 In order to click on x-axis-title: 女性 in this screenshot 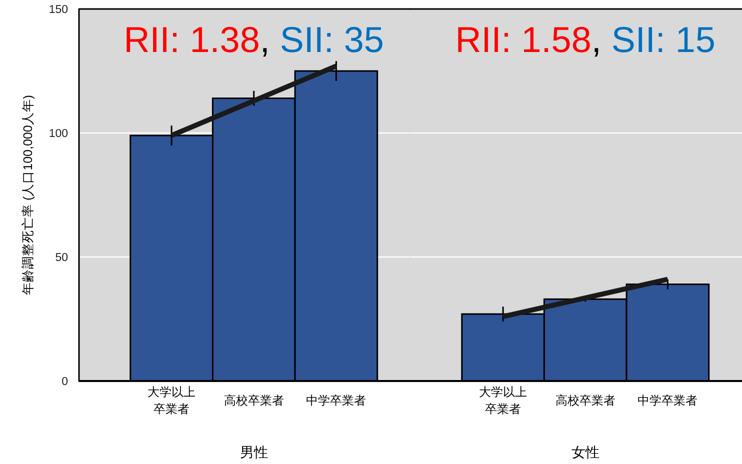, I will do `click(585, 452)`.